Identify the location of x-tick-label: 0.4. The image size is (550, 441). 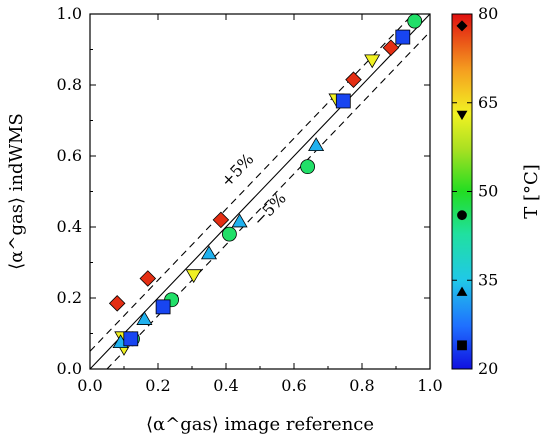
(225, 385).